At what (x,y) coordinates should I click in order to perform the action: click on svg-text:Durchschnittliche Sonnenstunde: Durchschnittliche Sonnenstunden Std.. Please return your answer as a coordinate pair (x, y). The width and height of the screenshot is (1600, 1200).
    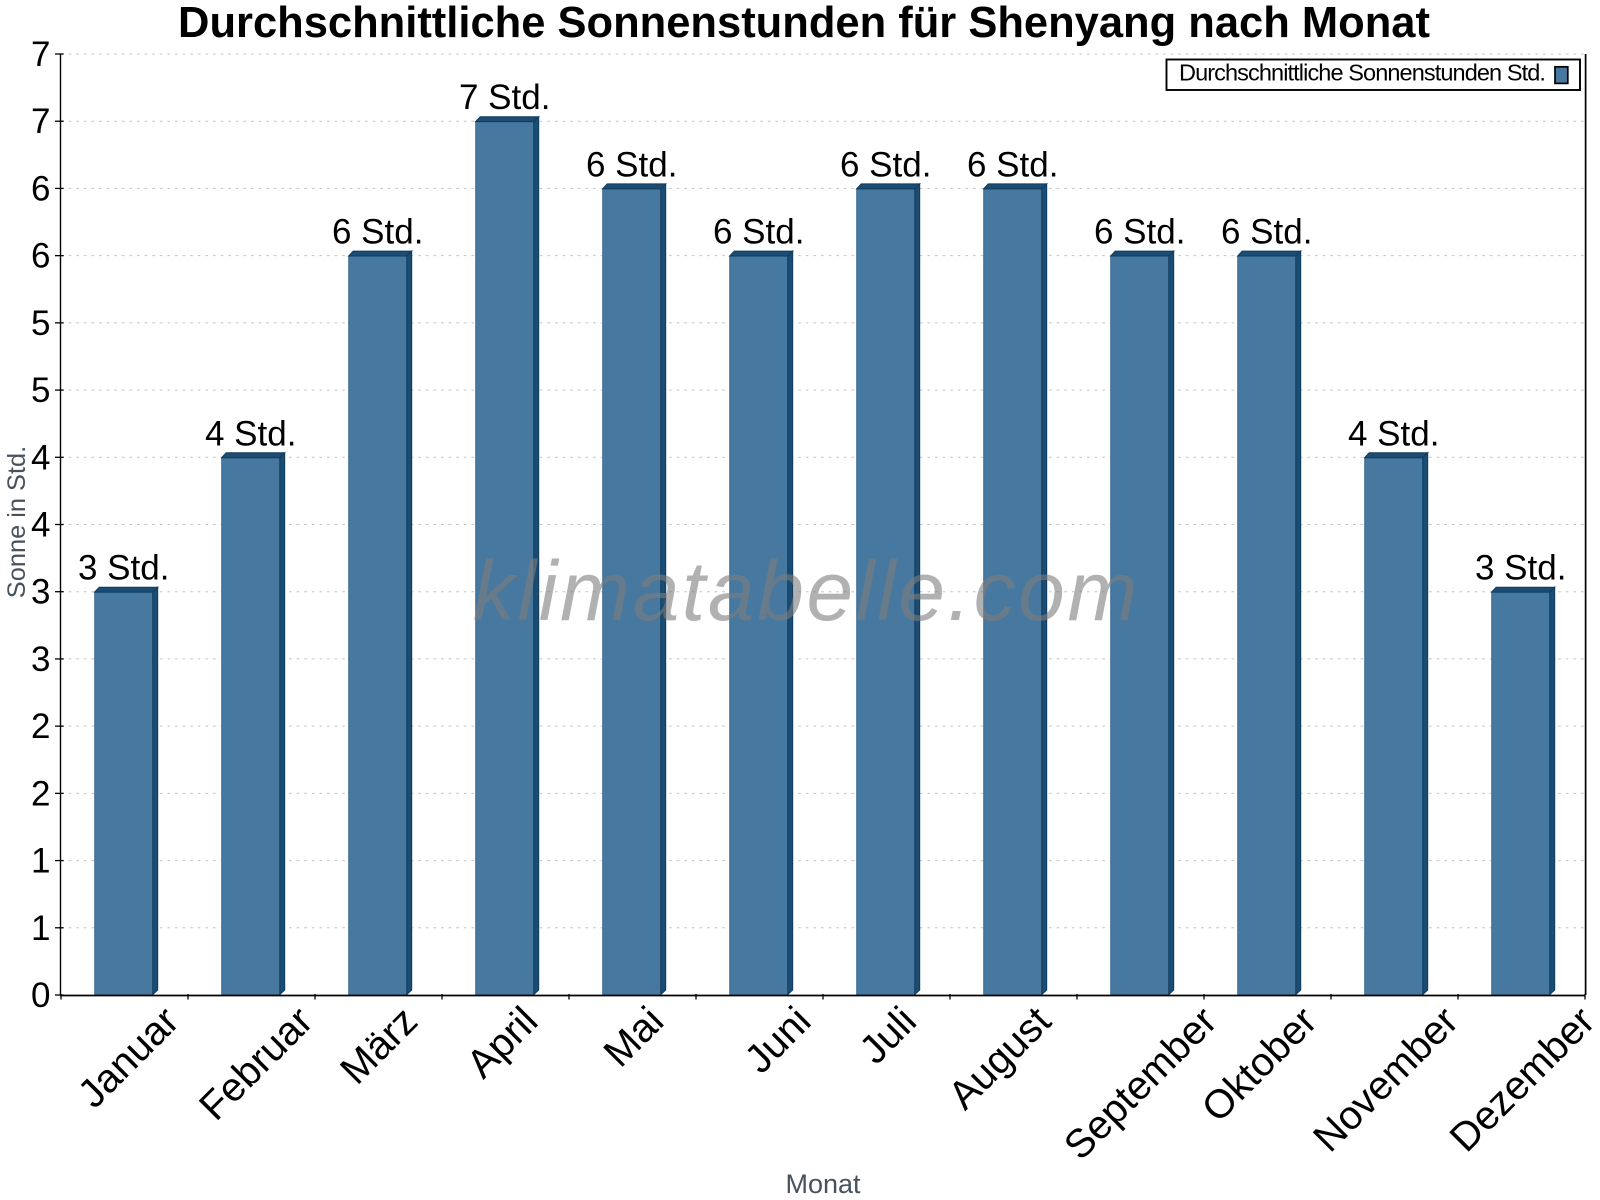
    Looking at the image, I should click on (1362, 73).